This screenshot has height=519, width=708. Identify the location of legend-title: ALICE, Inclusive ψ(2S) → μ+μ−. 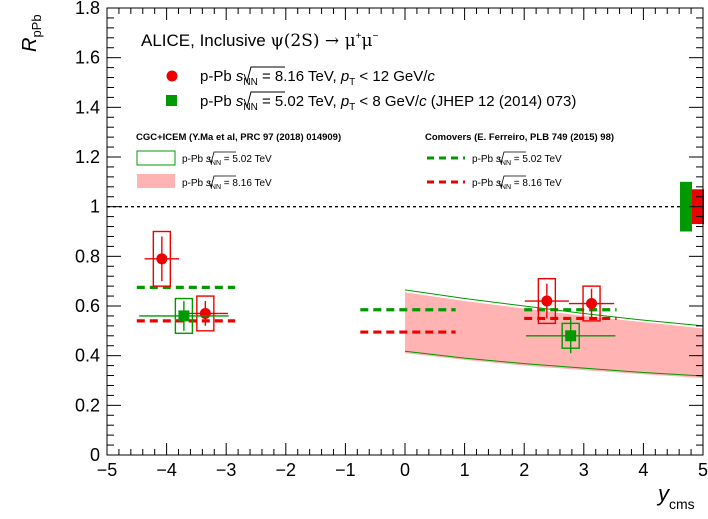
(260, 41).